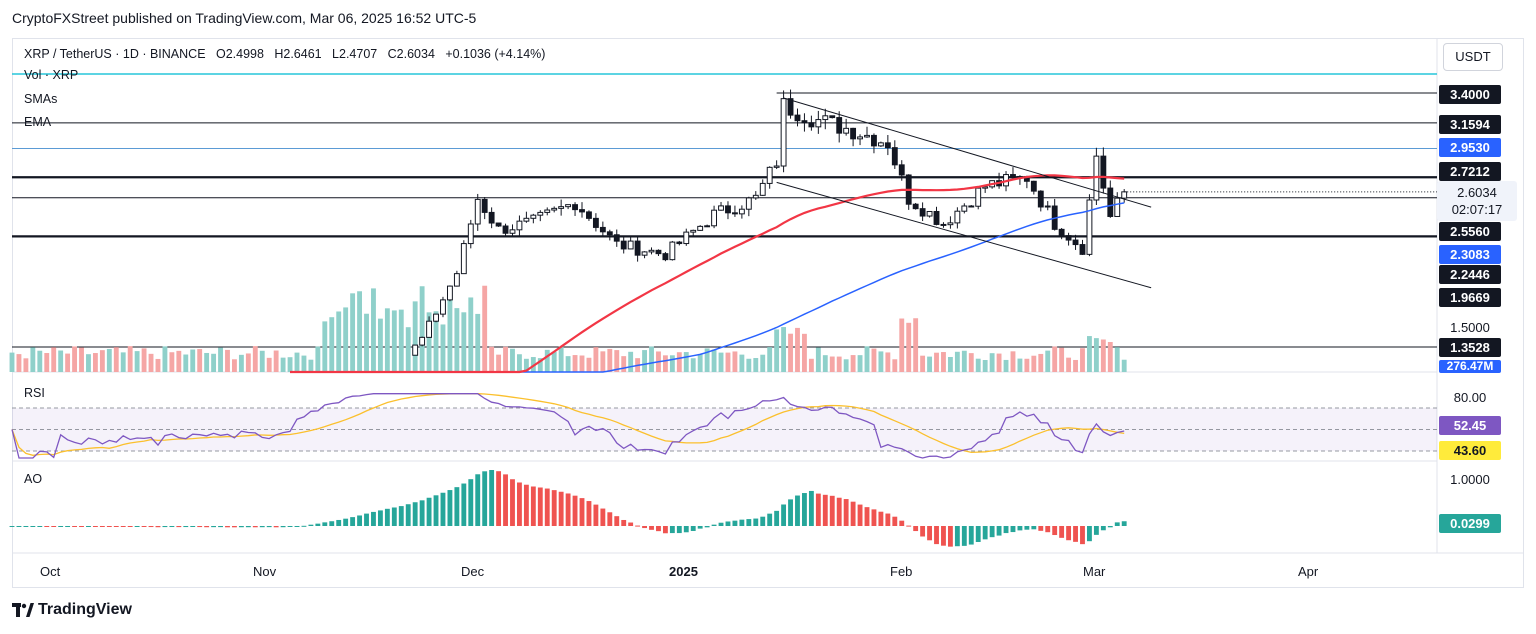 The width and height of the screenshot is (1536, 634). Describe the element at coordinates (51, 75) in the screenshot. I see `indicator-vol: Vol · XRP` at that location.